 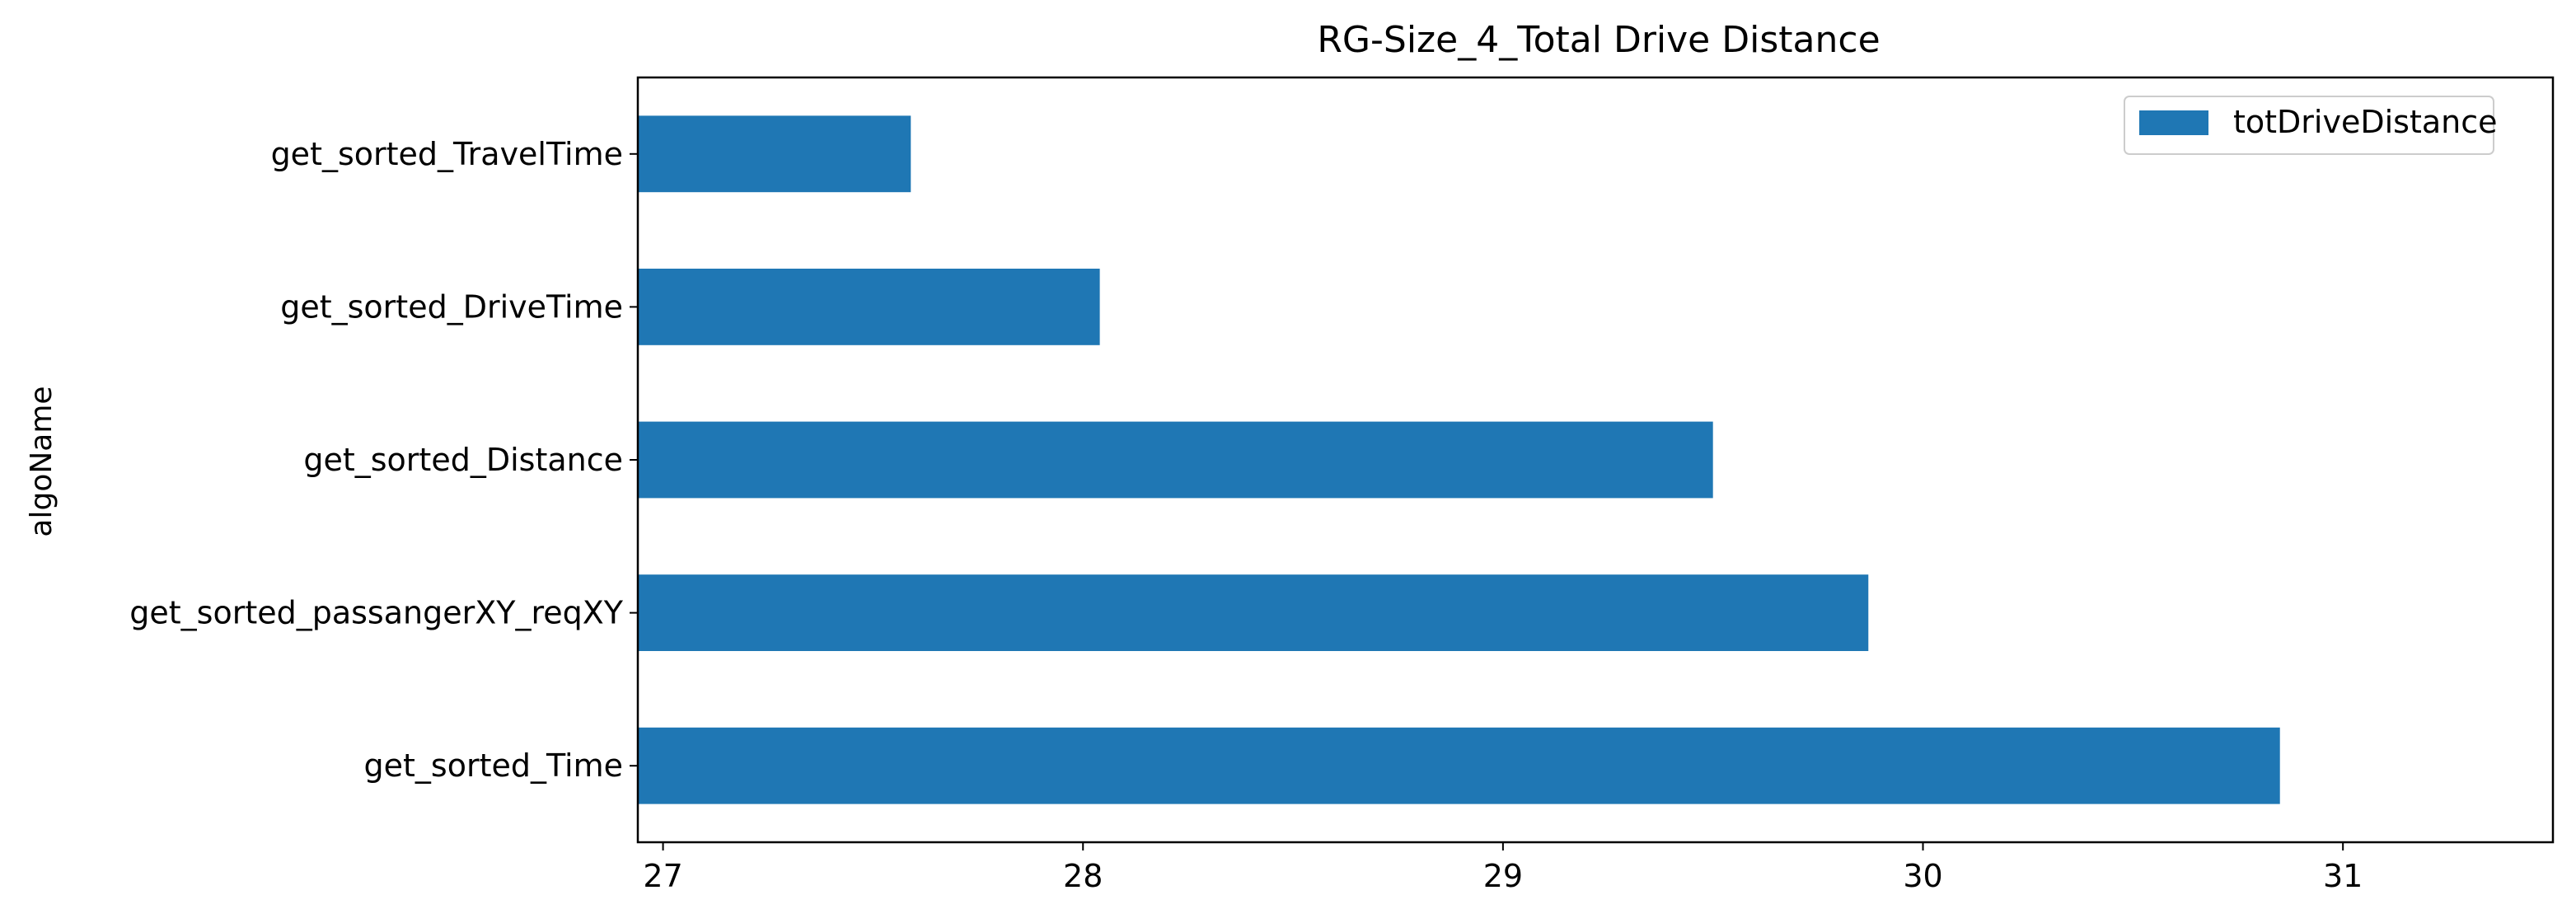 What do you see at coordinates (1598, 40) in the screenshot?
I see `chart-title: RG-Size_4_Total Drive Distance` at bounding box center [1598, 40].